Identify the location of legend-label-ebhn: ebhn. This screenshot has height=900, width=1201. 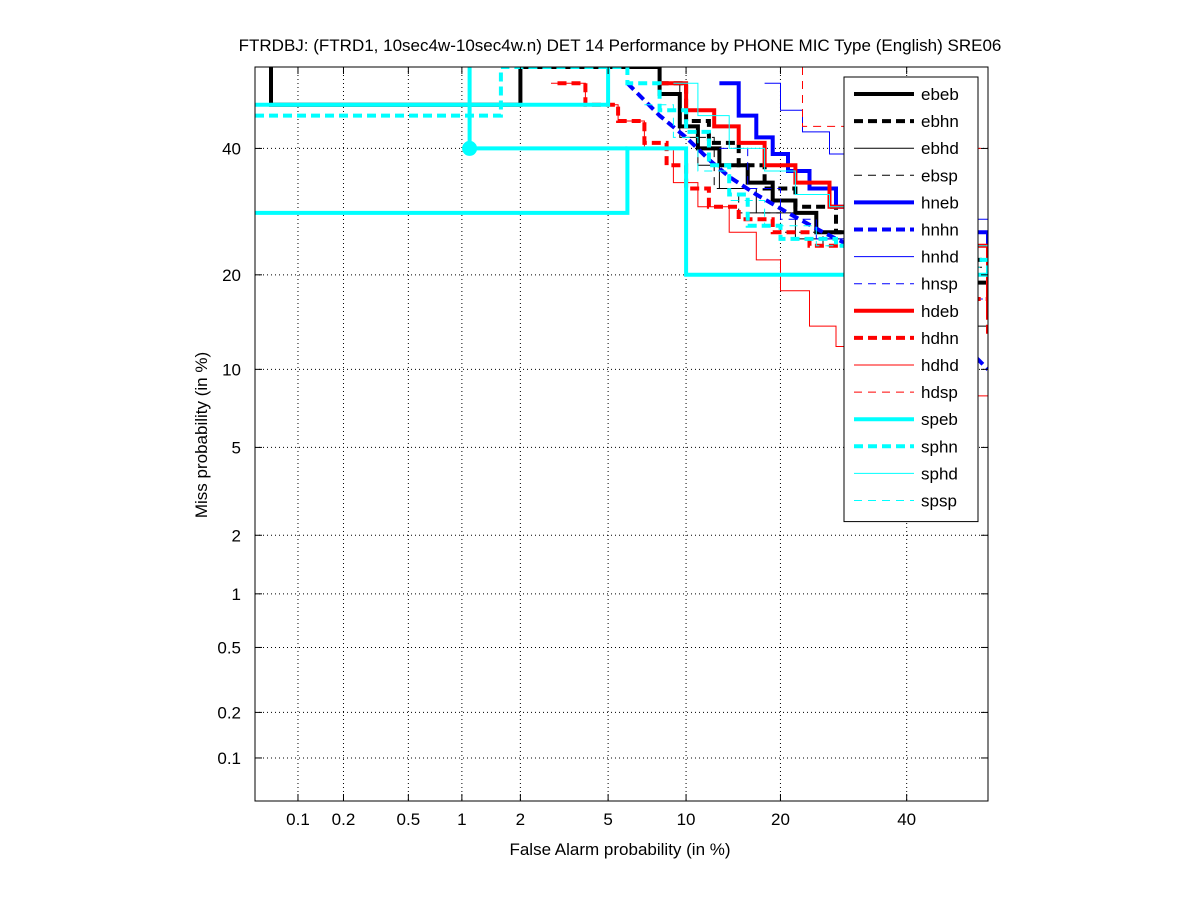
(940, 121).